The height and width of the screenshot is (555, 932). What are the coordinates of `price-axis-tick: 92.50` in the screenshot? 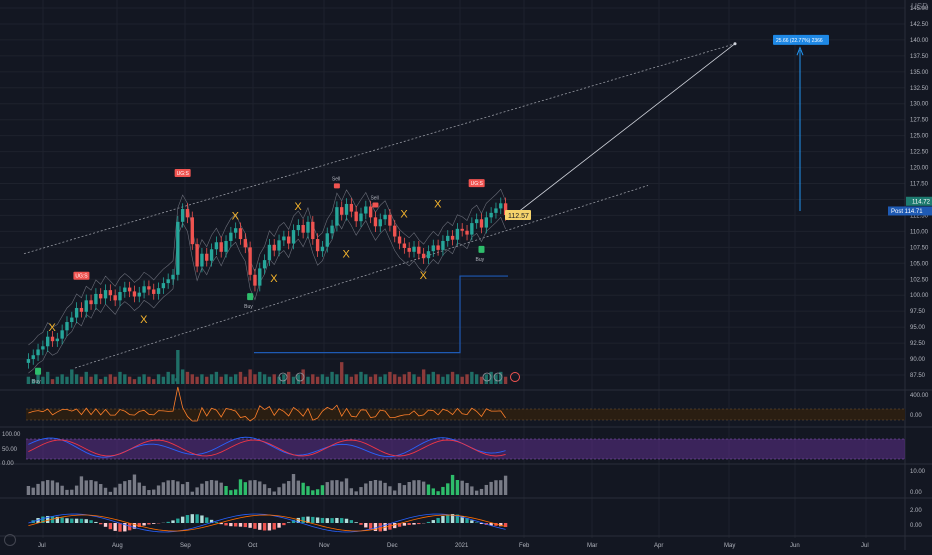 It's located at (918, 344).